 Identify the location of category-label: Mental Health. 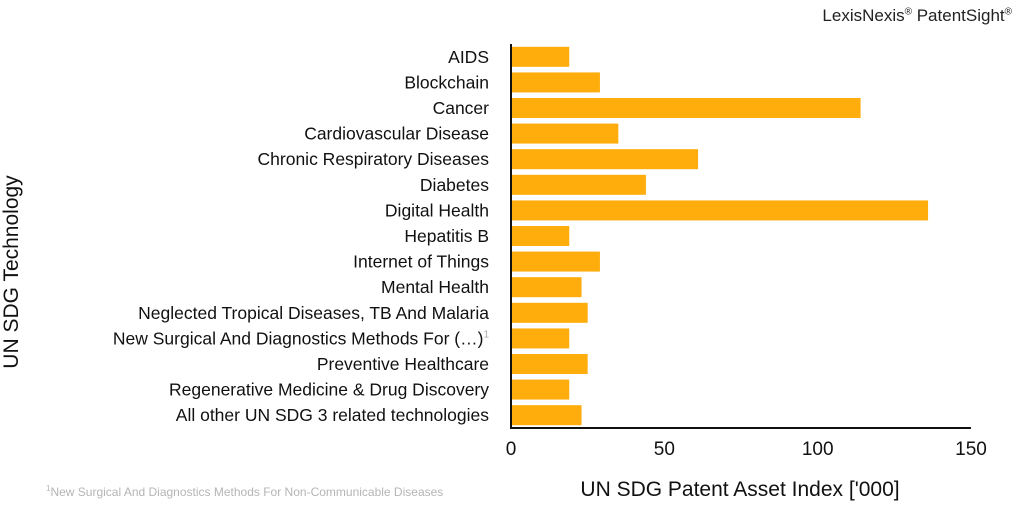
(435, 287).